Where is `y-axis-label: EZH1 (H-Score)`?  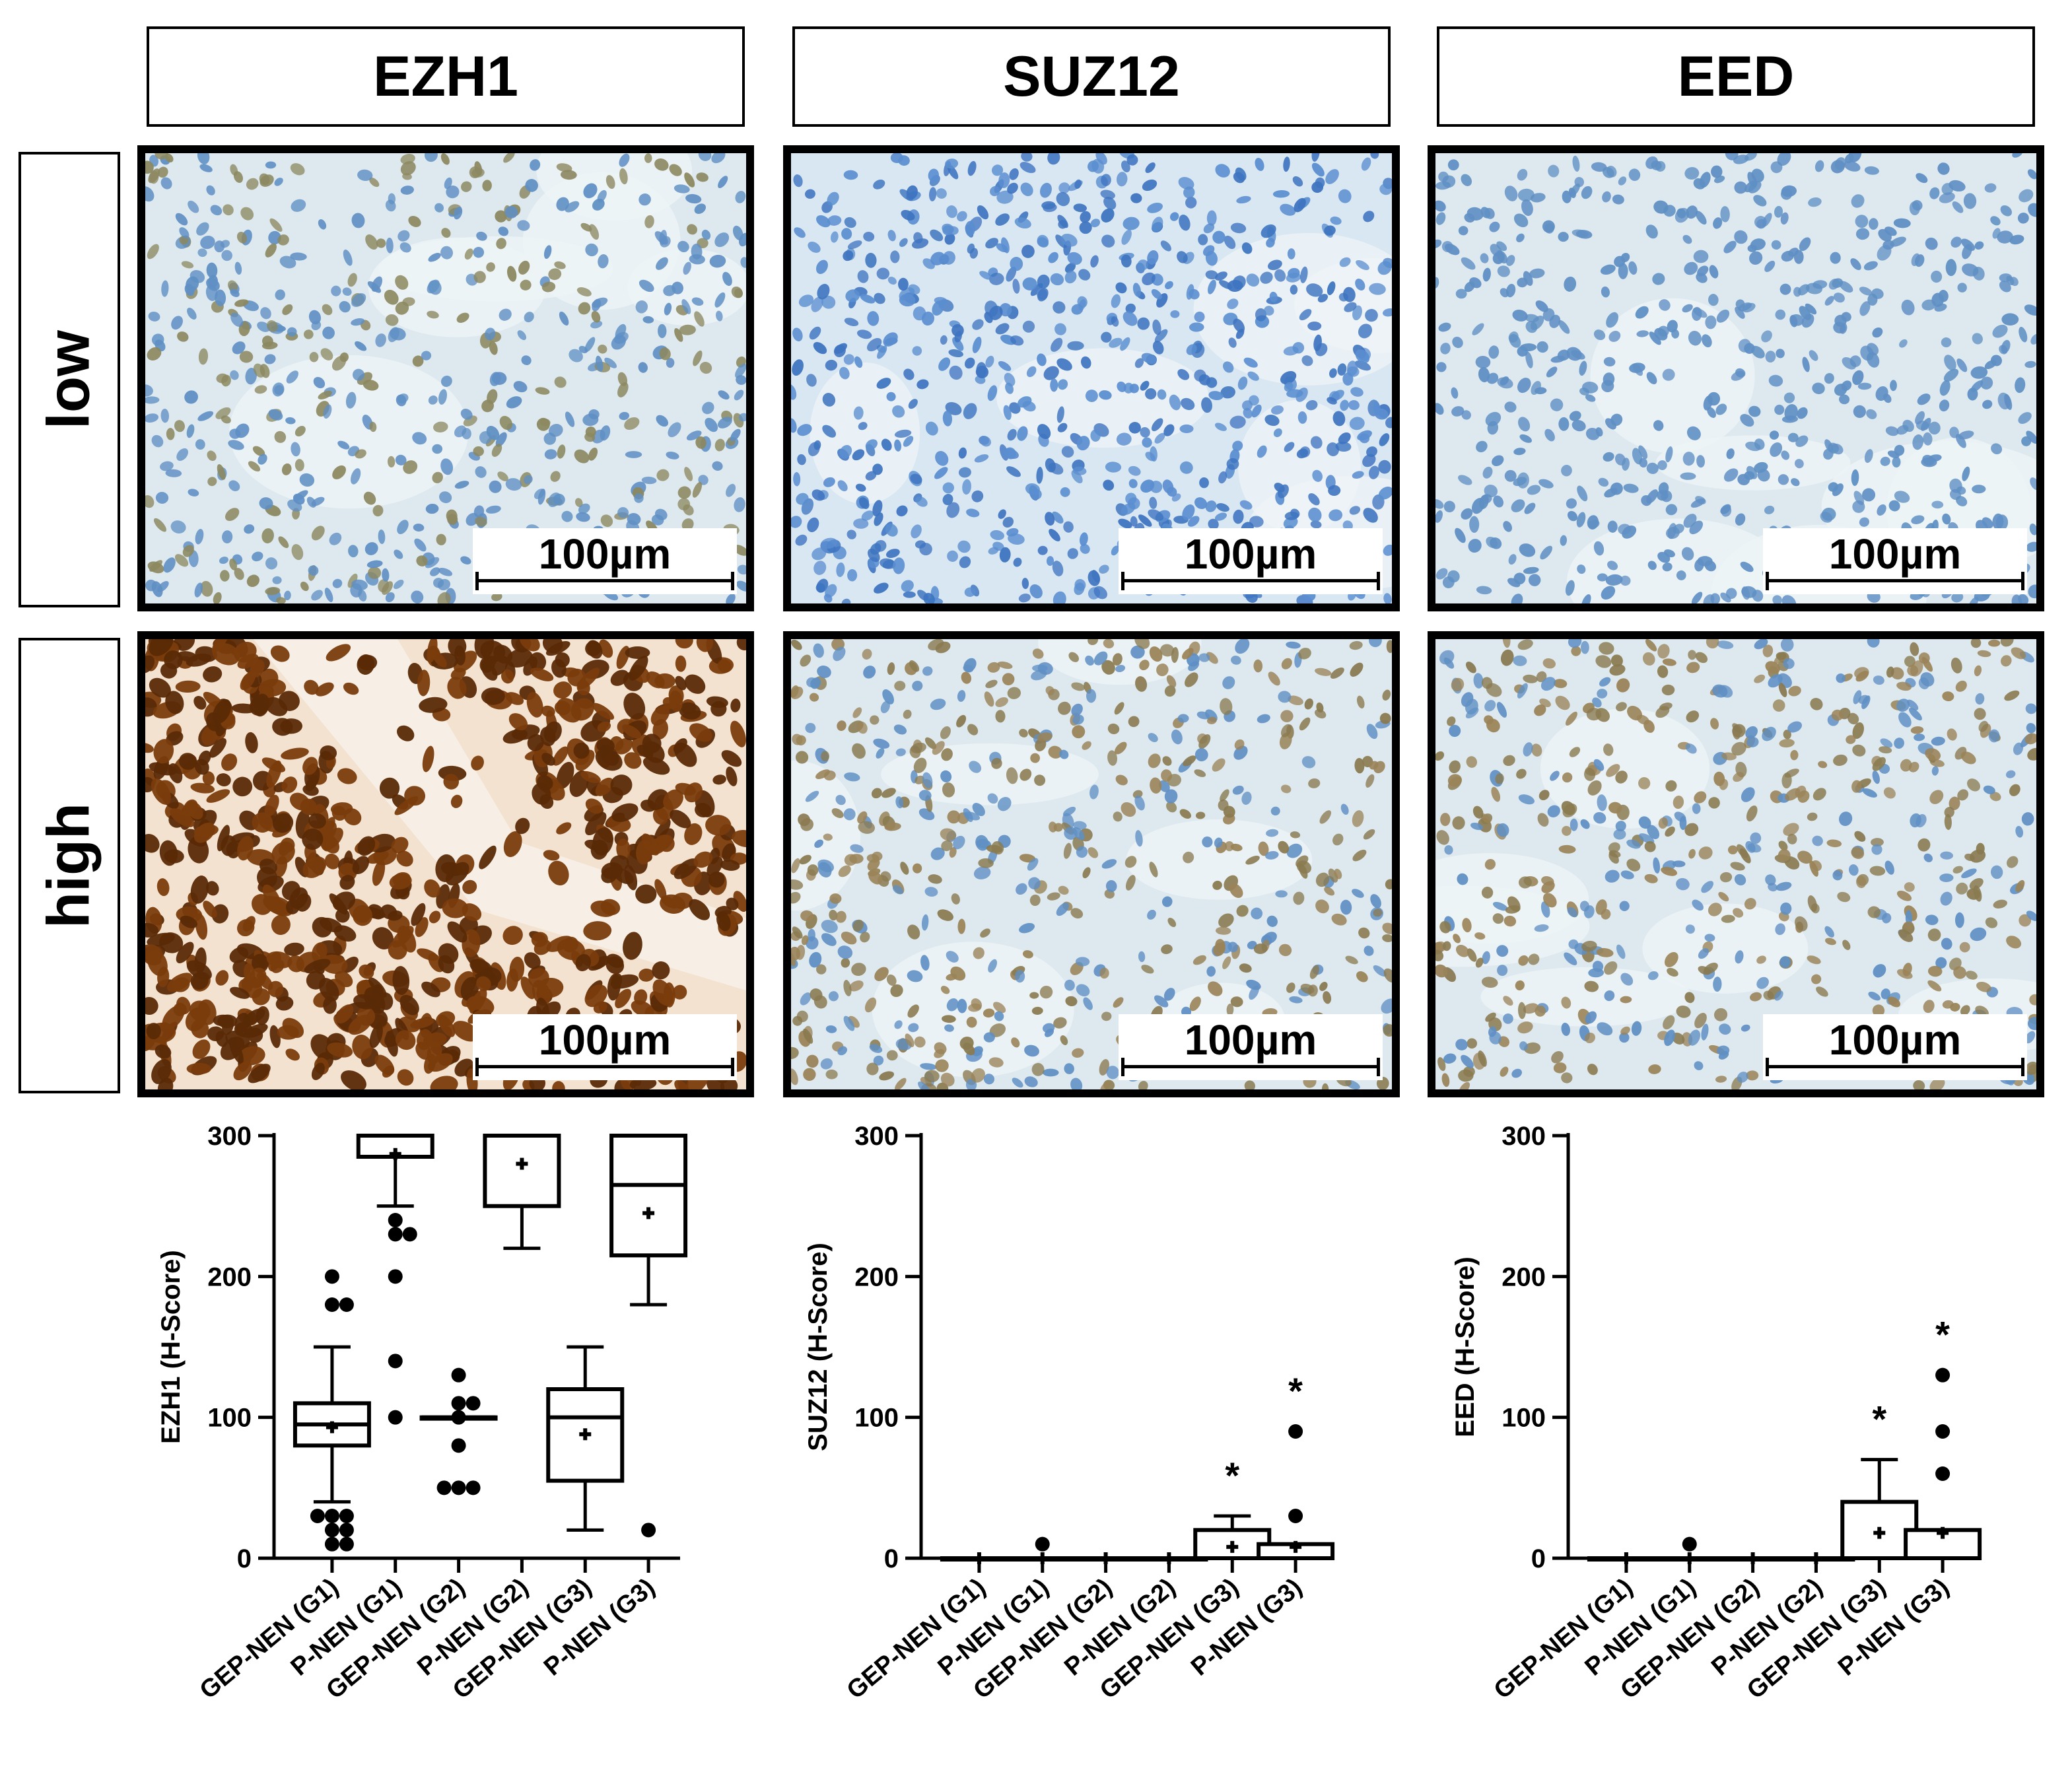
y-axis-label: EZH1 (H-Score) is located at coordinates (171, 1346).